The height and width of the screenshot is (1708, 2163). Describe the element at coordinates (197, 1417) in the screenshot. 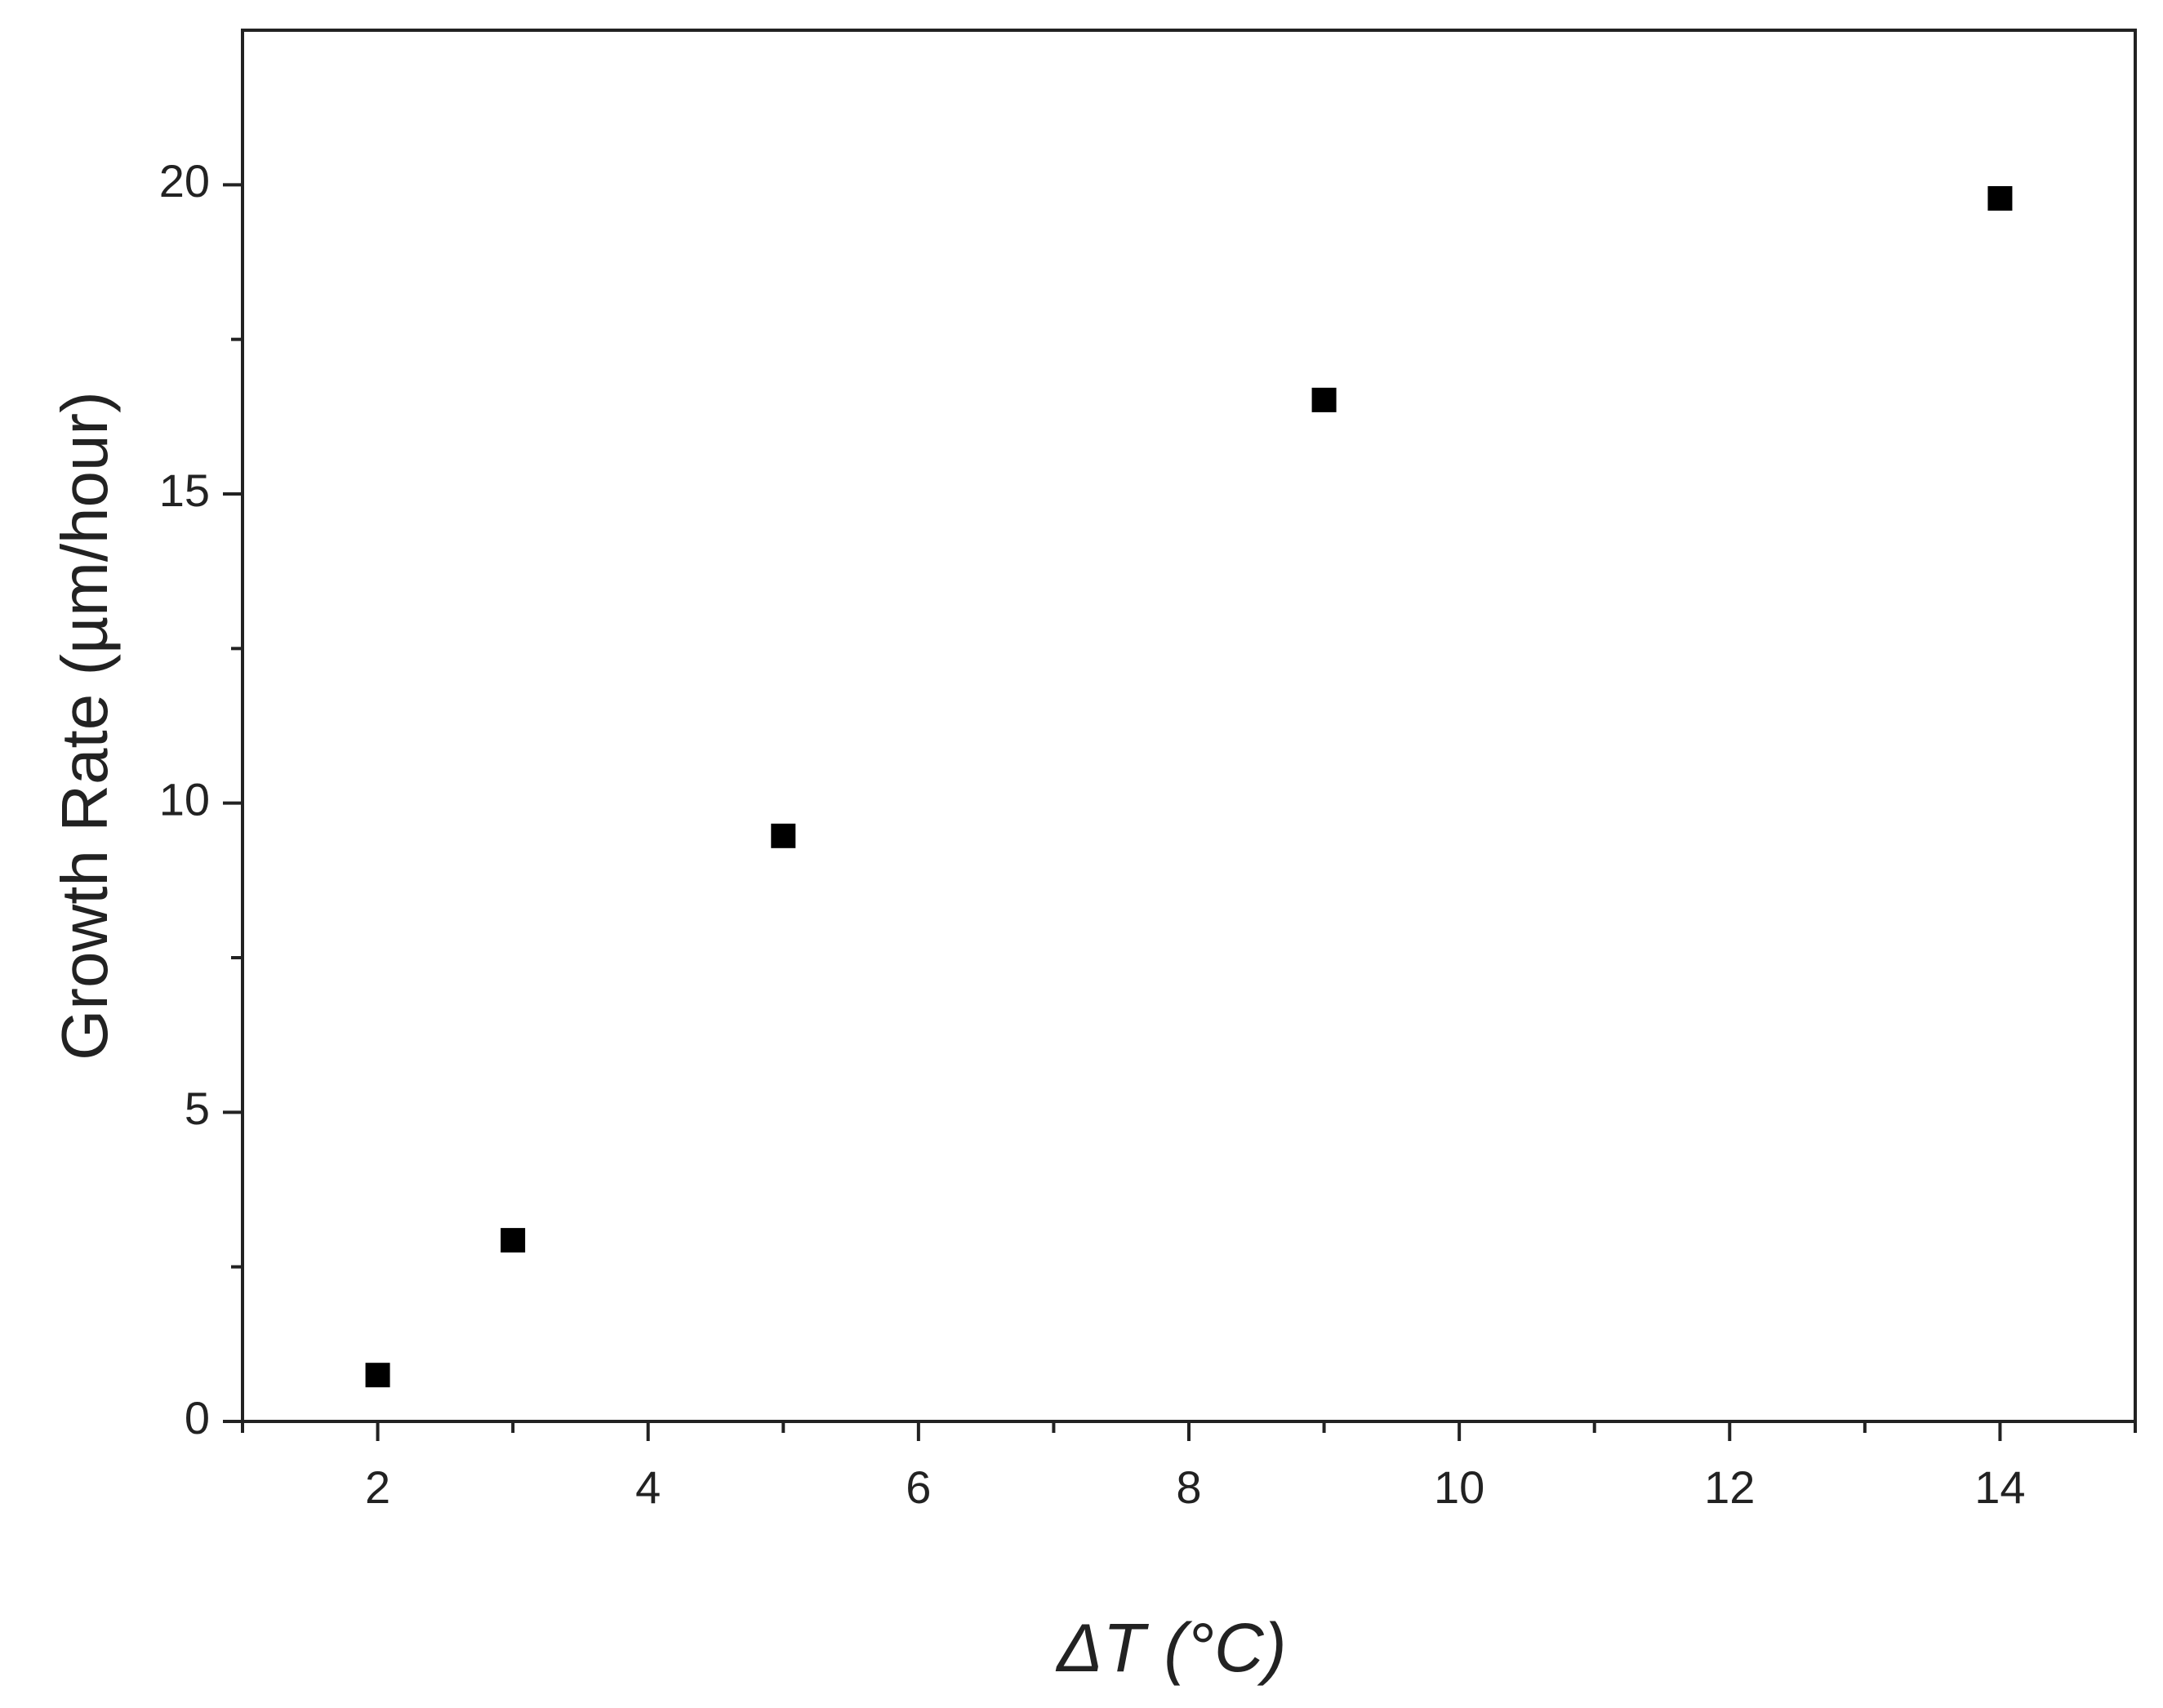

I see `y-tick-label: 0` at that location.